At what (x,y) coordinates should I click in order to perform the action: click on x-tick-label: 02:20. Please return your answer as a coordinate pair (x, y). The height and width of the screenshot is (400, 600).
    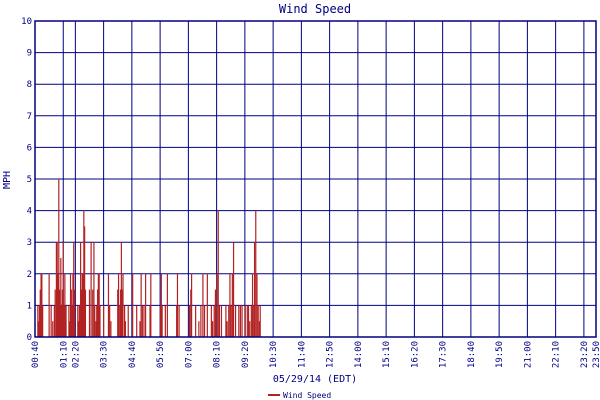
    Looking at the image, I should click on (76, 354).